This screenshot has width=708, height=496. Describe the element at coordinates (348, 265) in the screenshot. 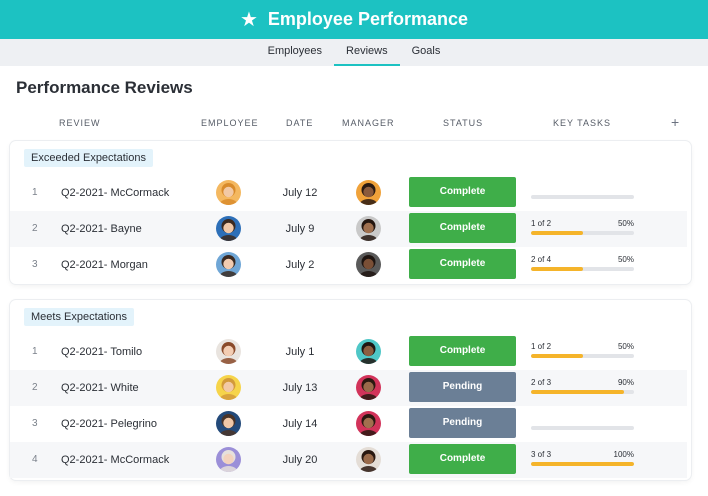

I see `table-row: 3 Q2-2021- Morgan July 2 Complete 2 of 4 50%` at that location.